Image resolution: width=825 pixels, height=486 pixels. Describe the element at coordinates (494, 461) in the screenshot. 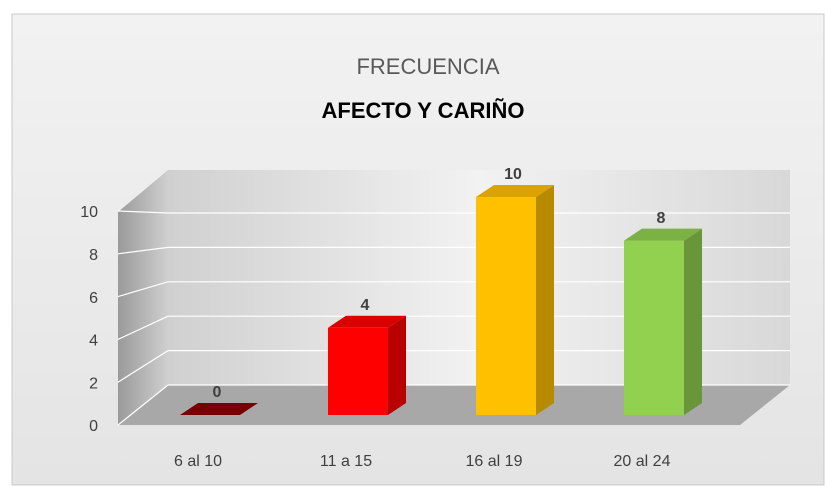

I see `x-tick-label: 16 al 19` at that location.